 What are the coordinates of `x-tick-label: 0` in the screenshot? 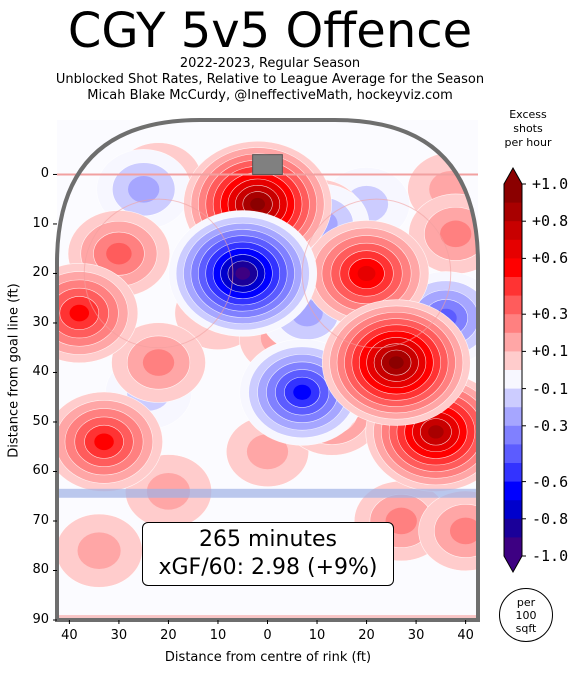 It's located at (267, 635).